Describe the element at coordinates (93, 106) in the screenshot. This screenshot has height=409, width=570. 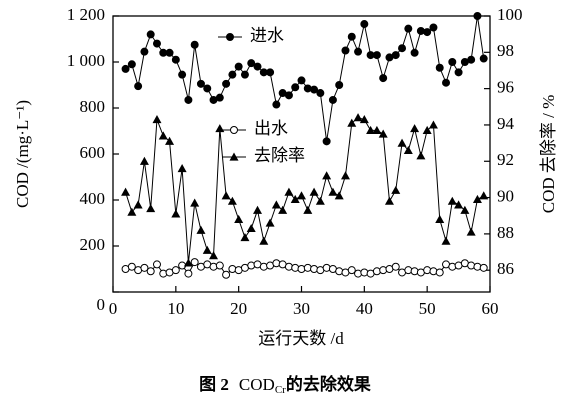
I see `y-tick-label: 800` at that location.